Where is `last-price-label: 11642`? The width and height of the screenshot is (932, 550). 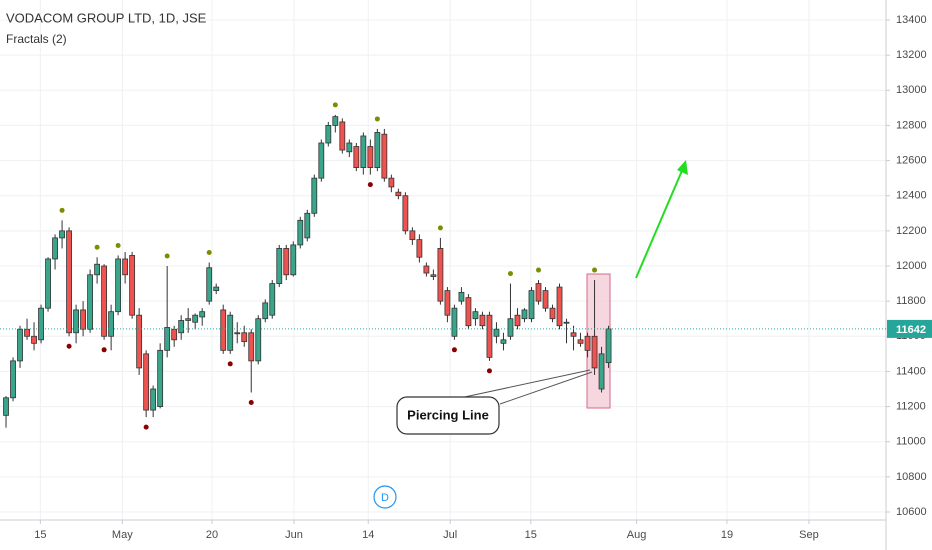
last-price-label: 11642 is located at coordinates (911, 330).